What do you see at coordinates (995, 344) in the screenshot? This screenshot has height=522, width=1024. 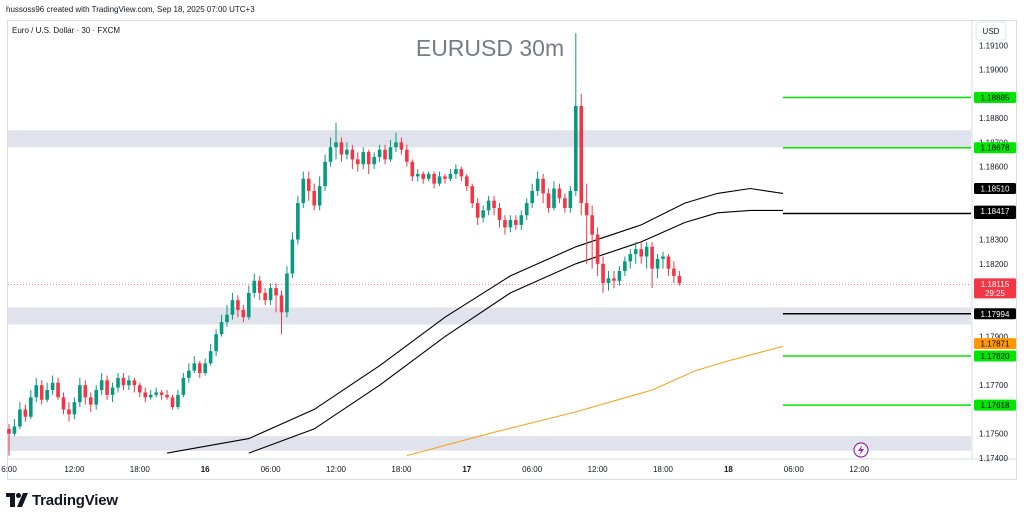 I see `indicator-price-label: 1.17871` at bounding box center [995, 344].